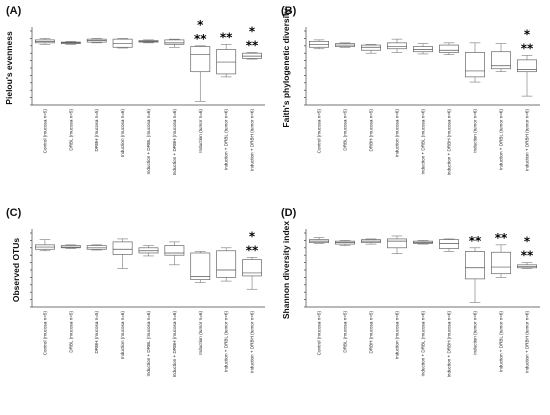 This screenshot has height=415, width=550. Describe the element at coordinates (14, 11) in the screenshot. I see `panel-label: (A)` at that location.